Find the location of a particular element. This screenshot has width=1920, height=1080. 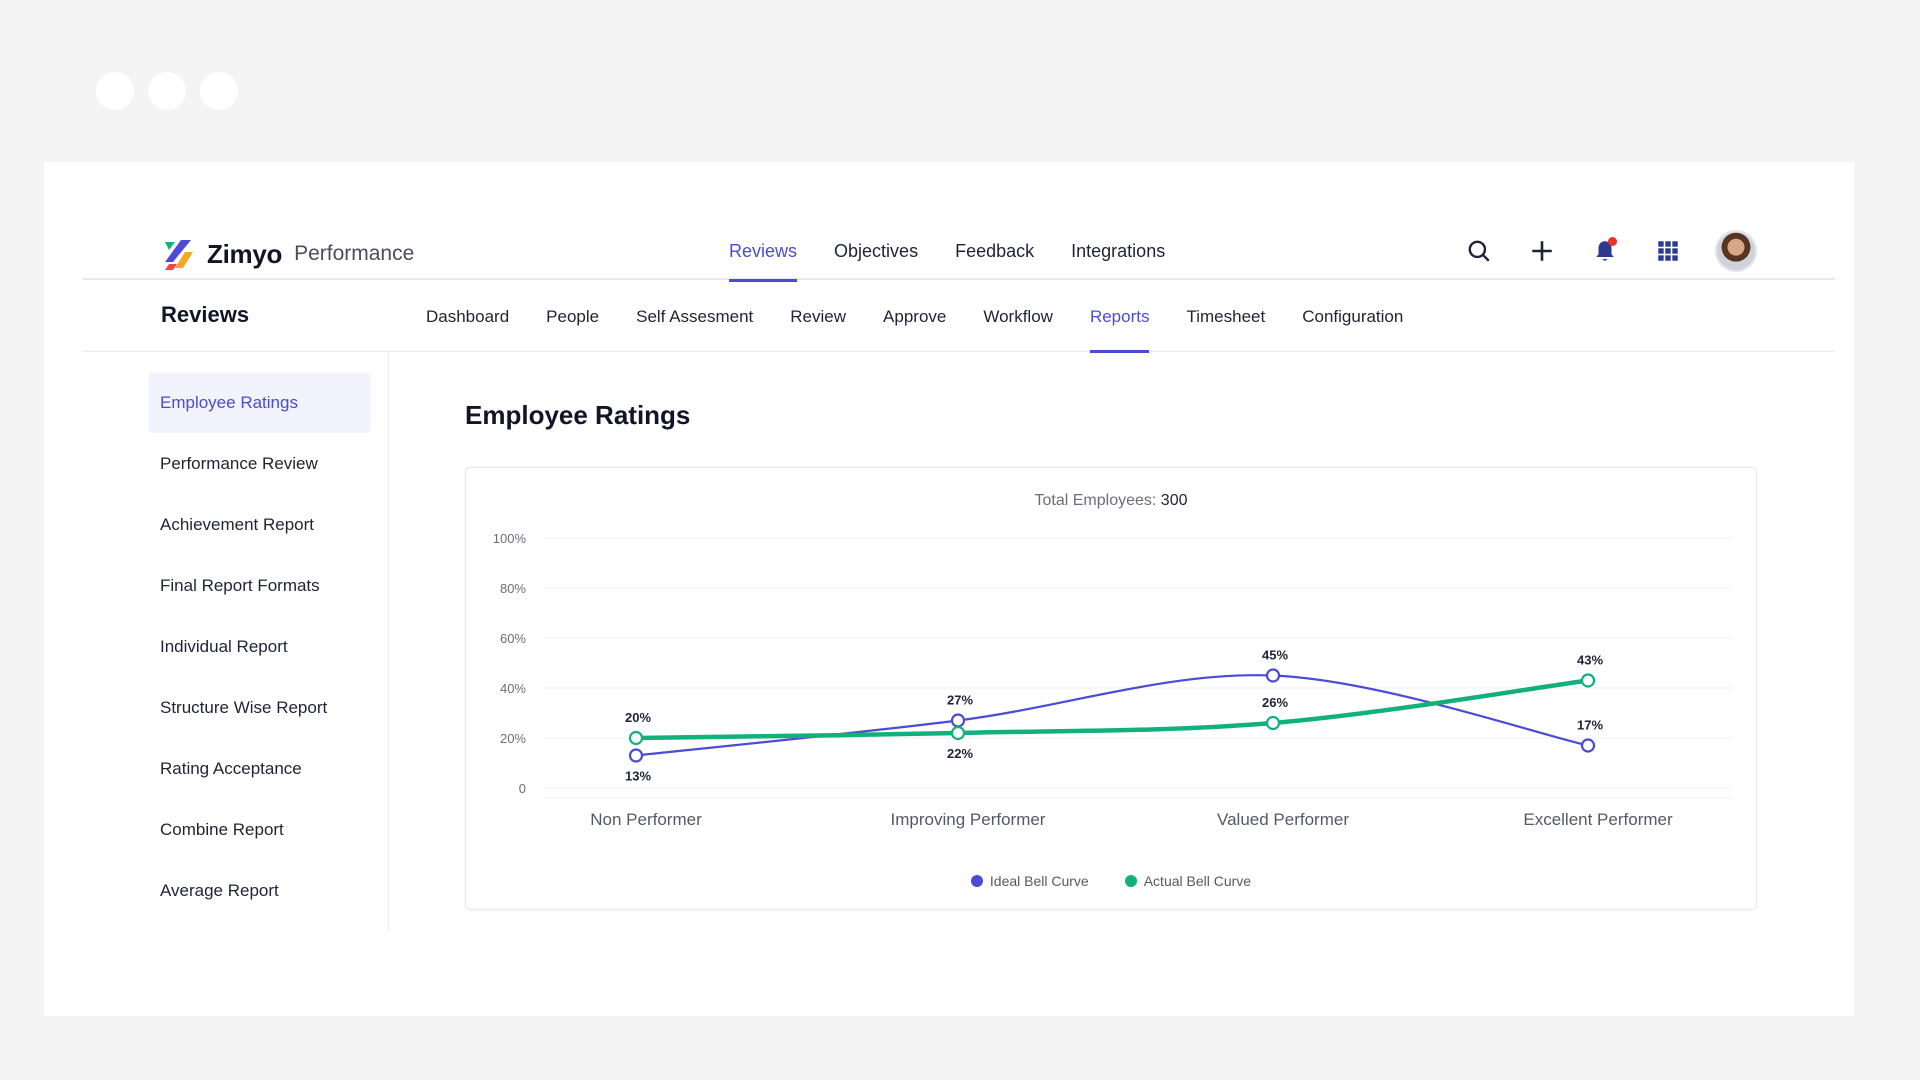

y-tick-label: 20% is located at coordinates (513, 738).